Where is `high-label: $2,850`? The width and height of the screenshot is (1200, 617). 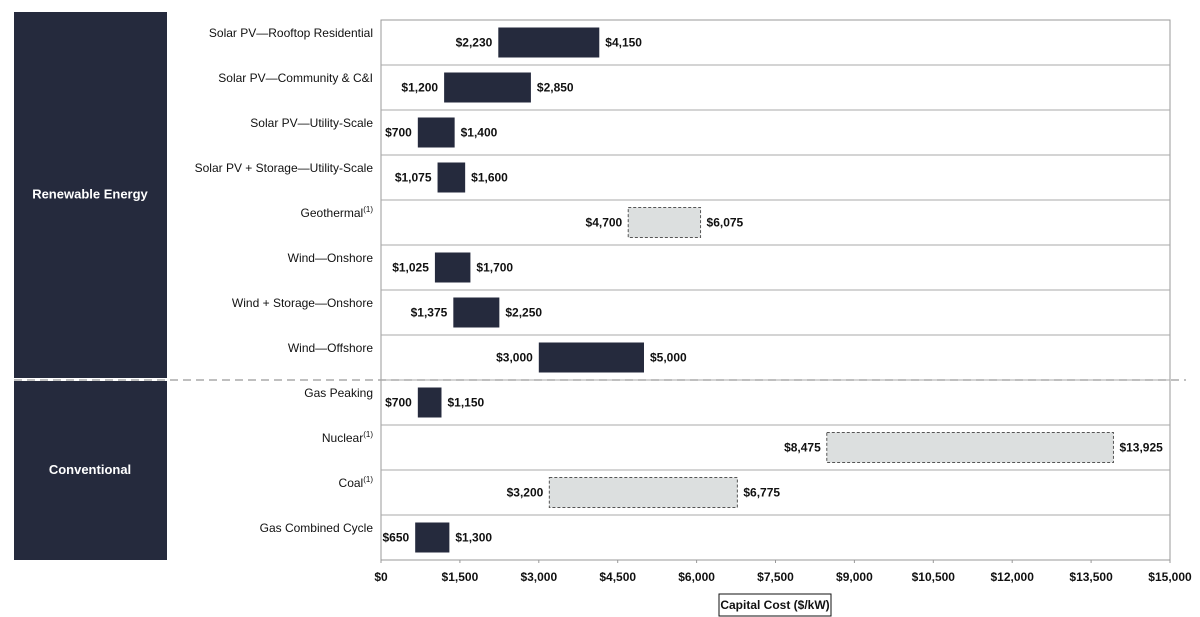
high-label: $2,850 is located at coordinates (555, 88).